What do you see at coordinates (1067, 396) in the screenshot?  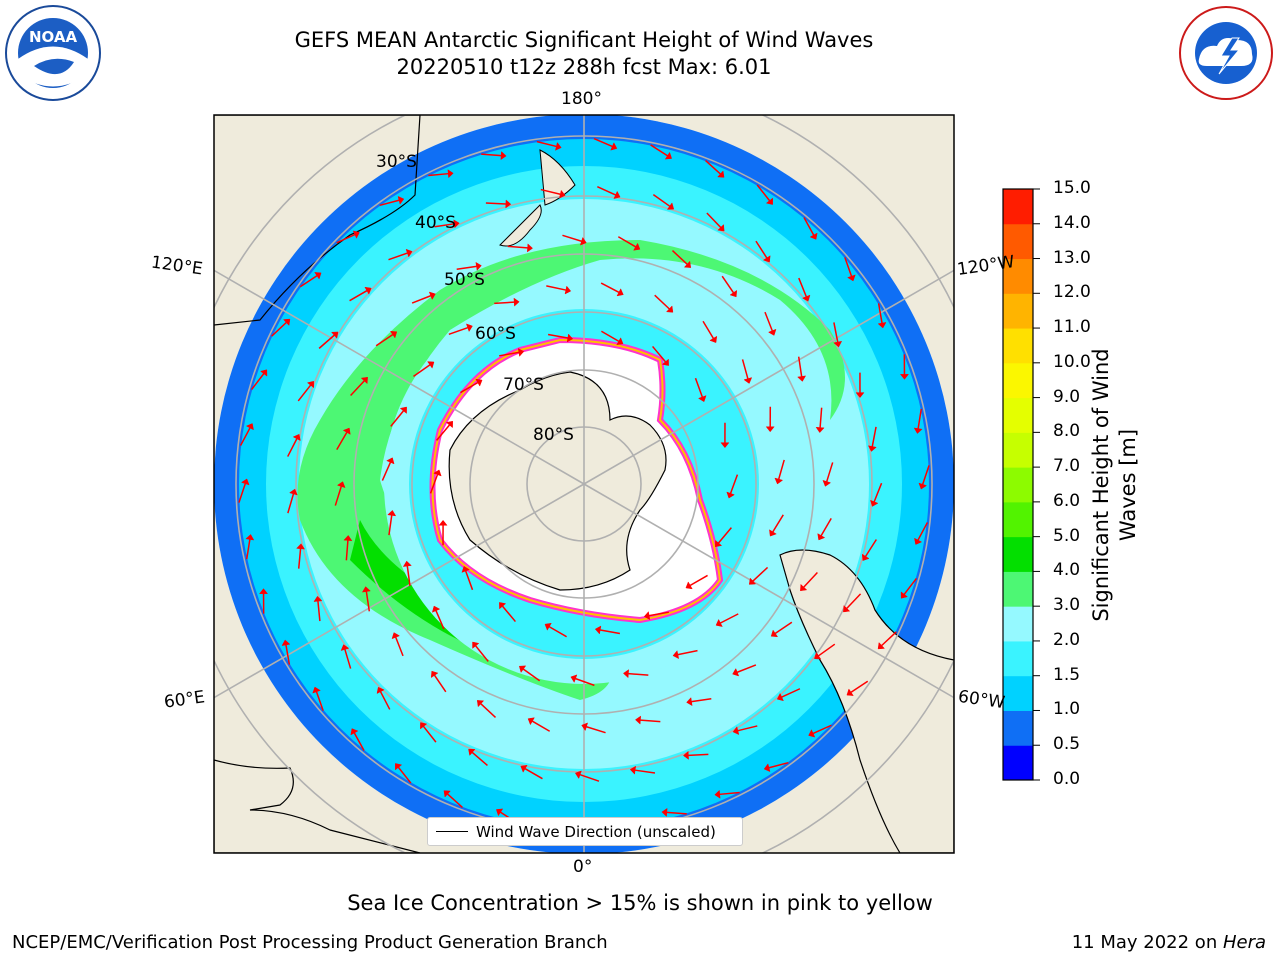 I see `colorbar-tick-label: 9.0` at bounding box center [1067, 396].